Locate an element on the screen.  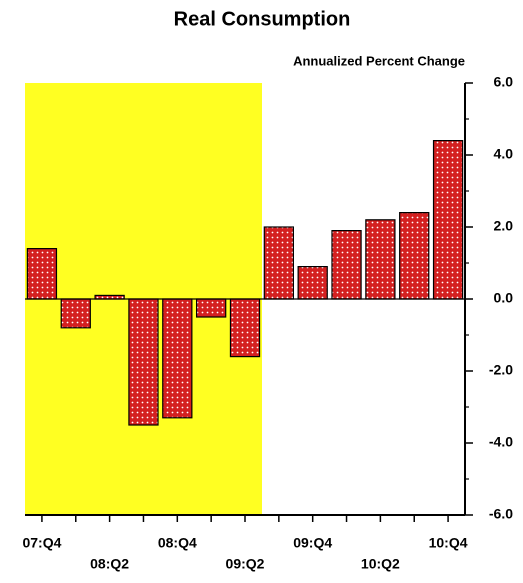
x-tick-label: 08:Q4 is located at coordinates (177, 543).